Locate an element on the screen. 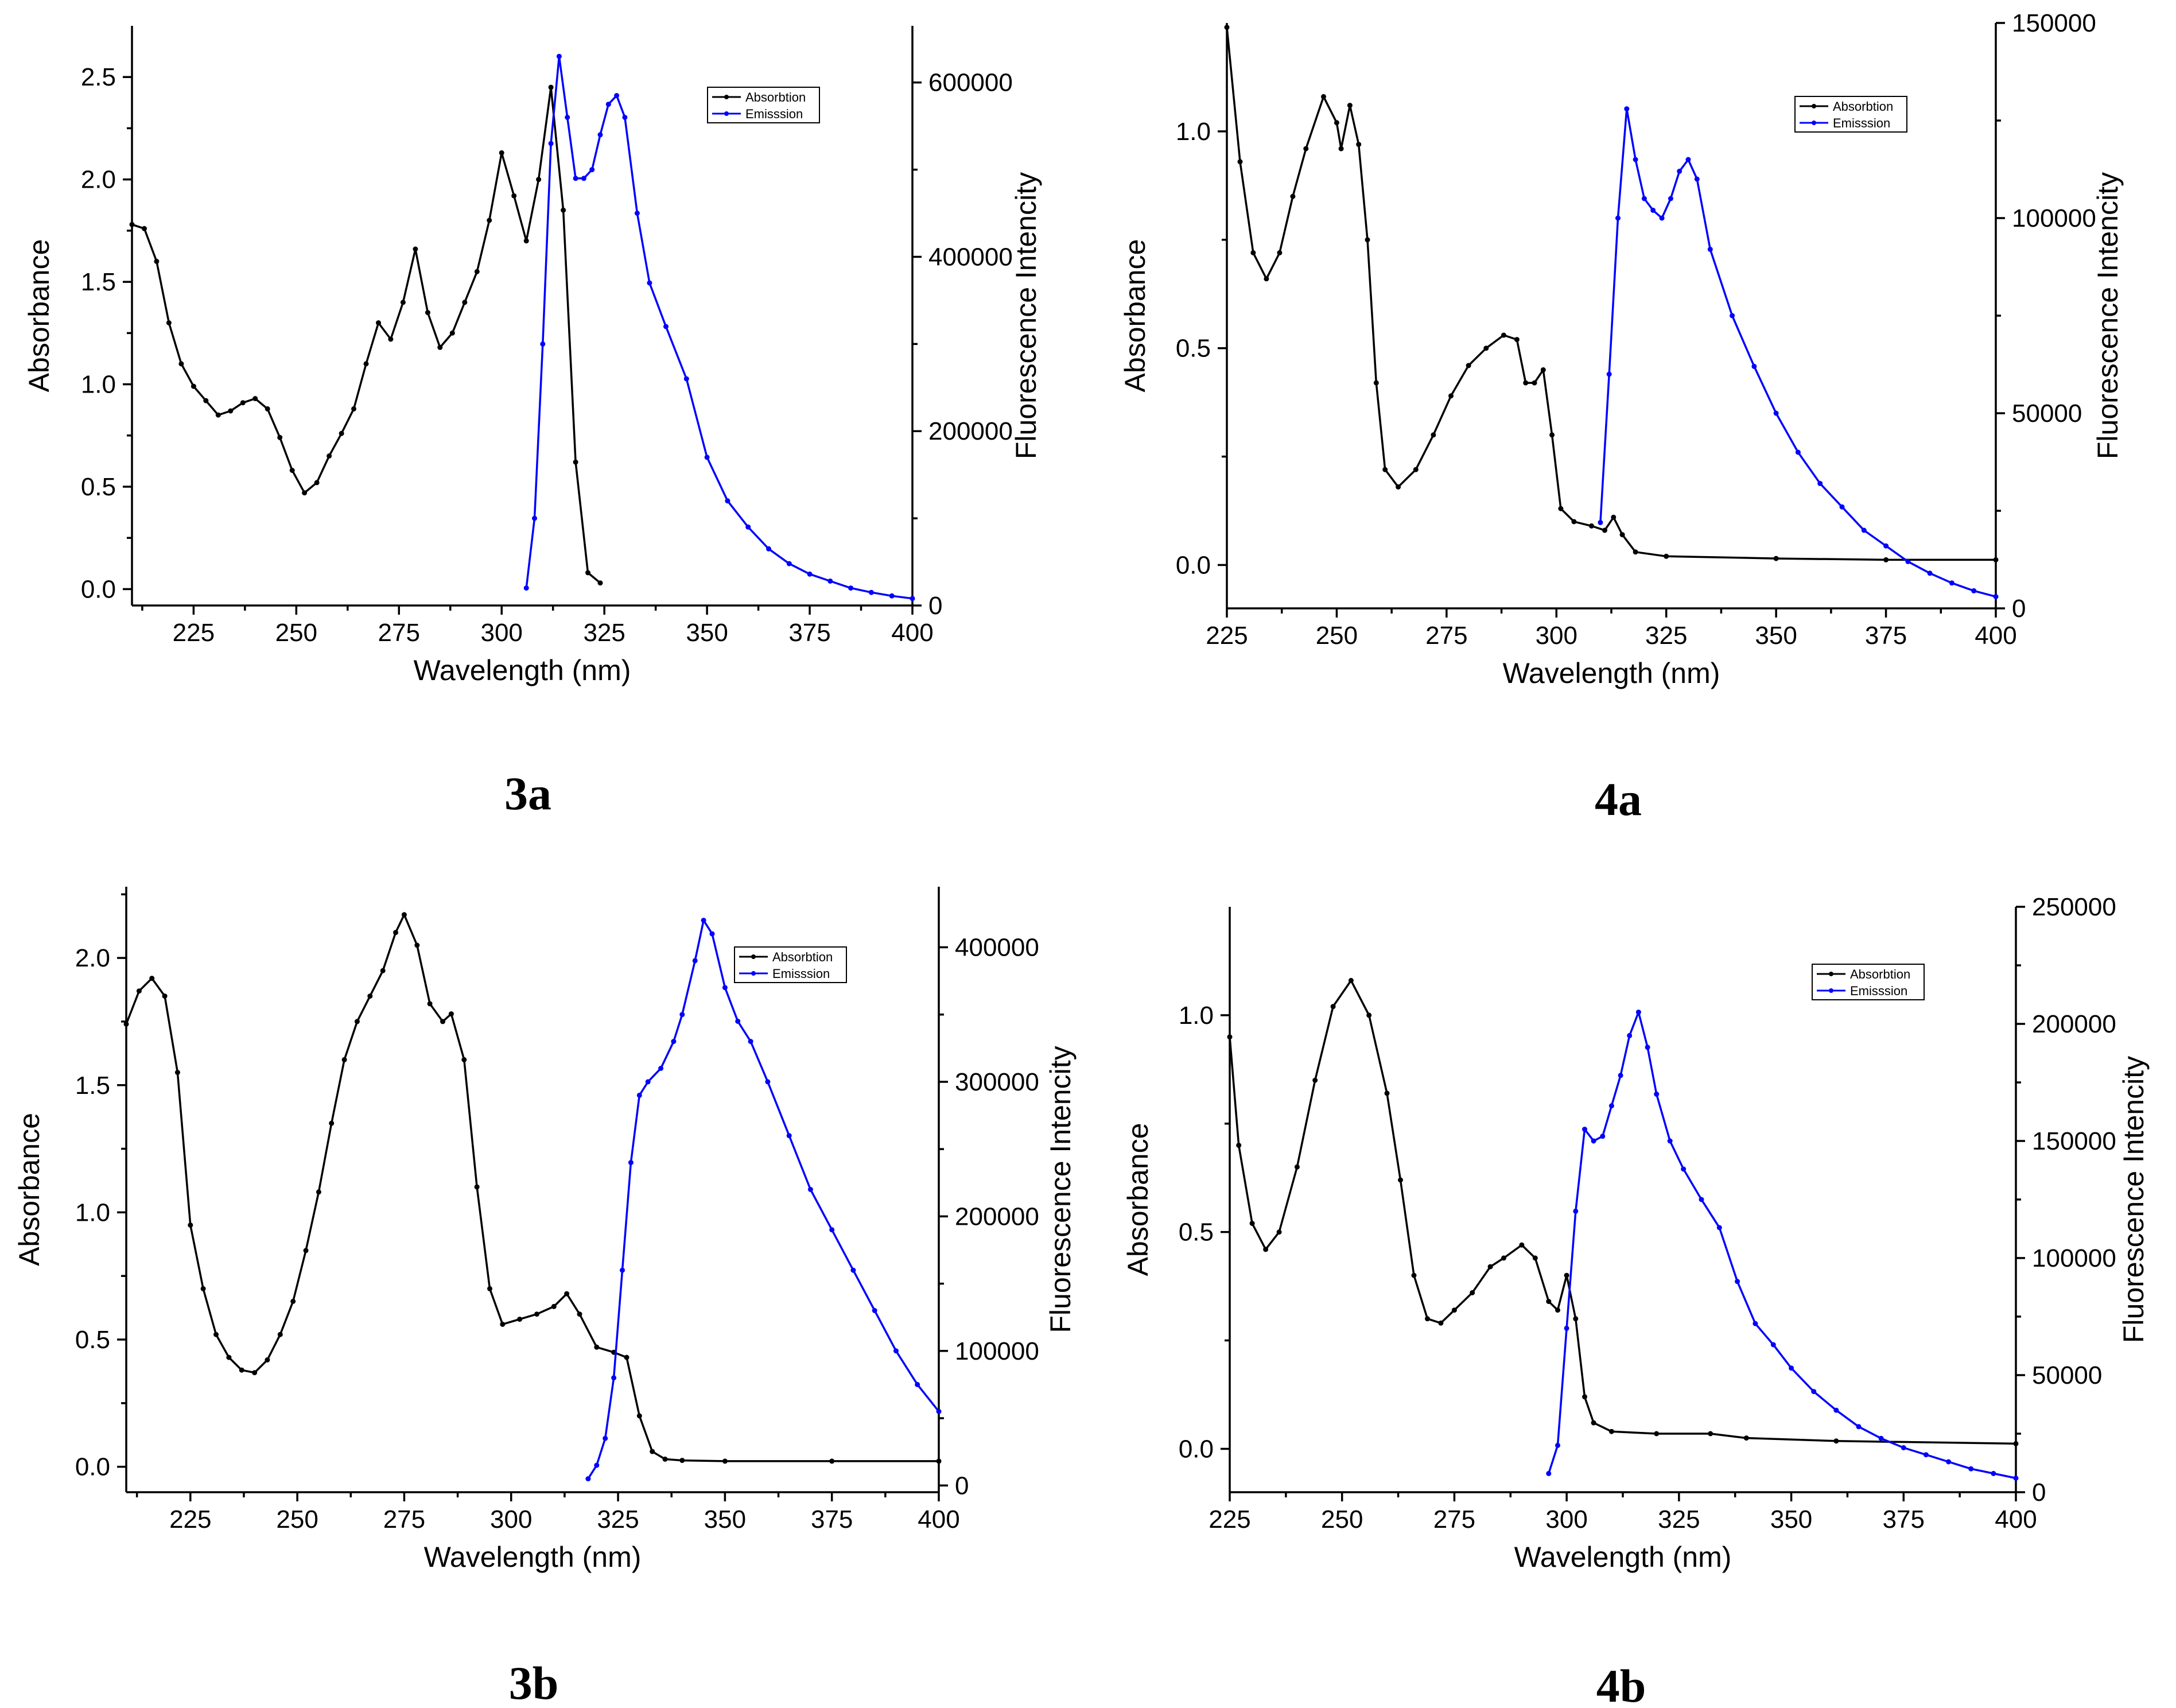 This screenshot has height=1708, width=2176. x-tick-label: 225 is located at coordinates (1229, 1519).